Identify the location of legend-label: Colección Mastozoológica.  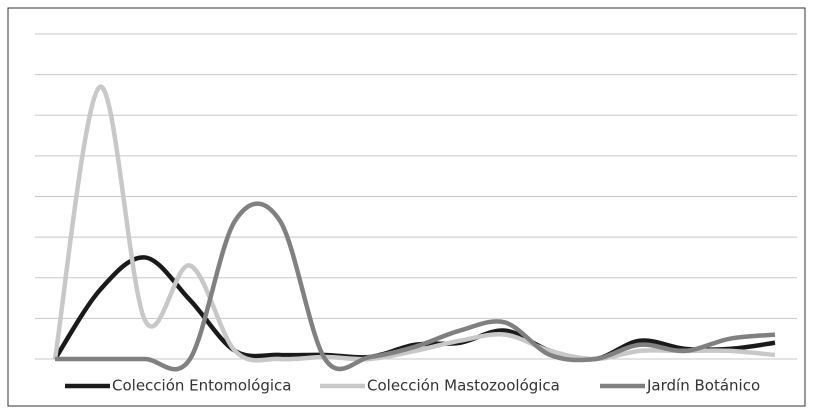
(463, 386).